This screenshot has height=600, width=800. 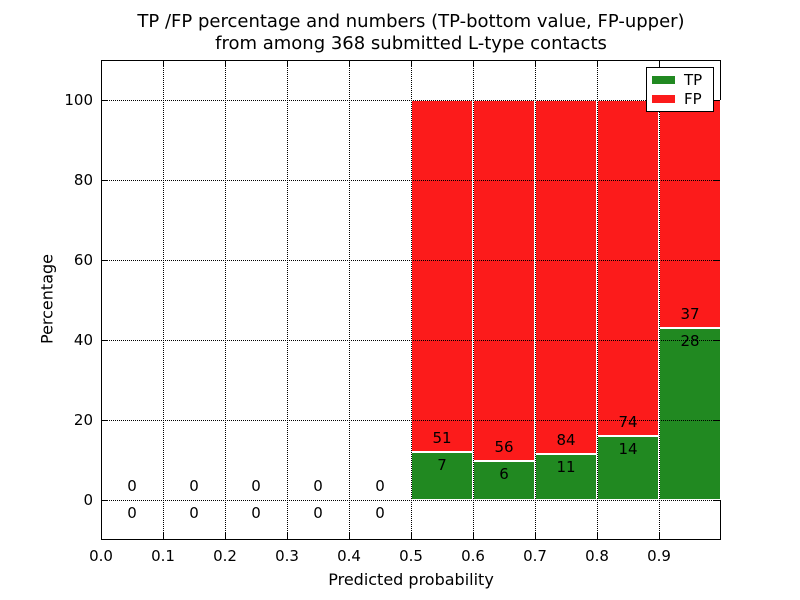 I want to click on y-tick-label: 80, so click(x=83, y=180).